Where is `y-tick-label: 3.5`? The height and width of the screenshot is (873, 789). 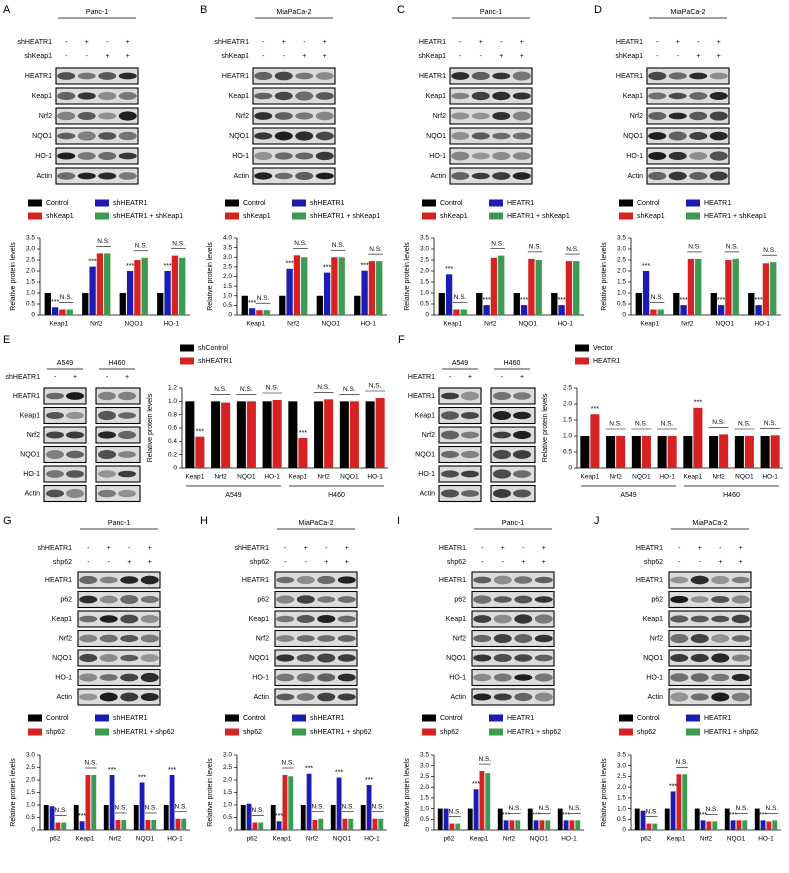 y-tick-label: 3.5 is located at coordinates (621, 755).